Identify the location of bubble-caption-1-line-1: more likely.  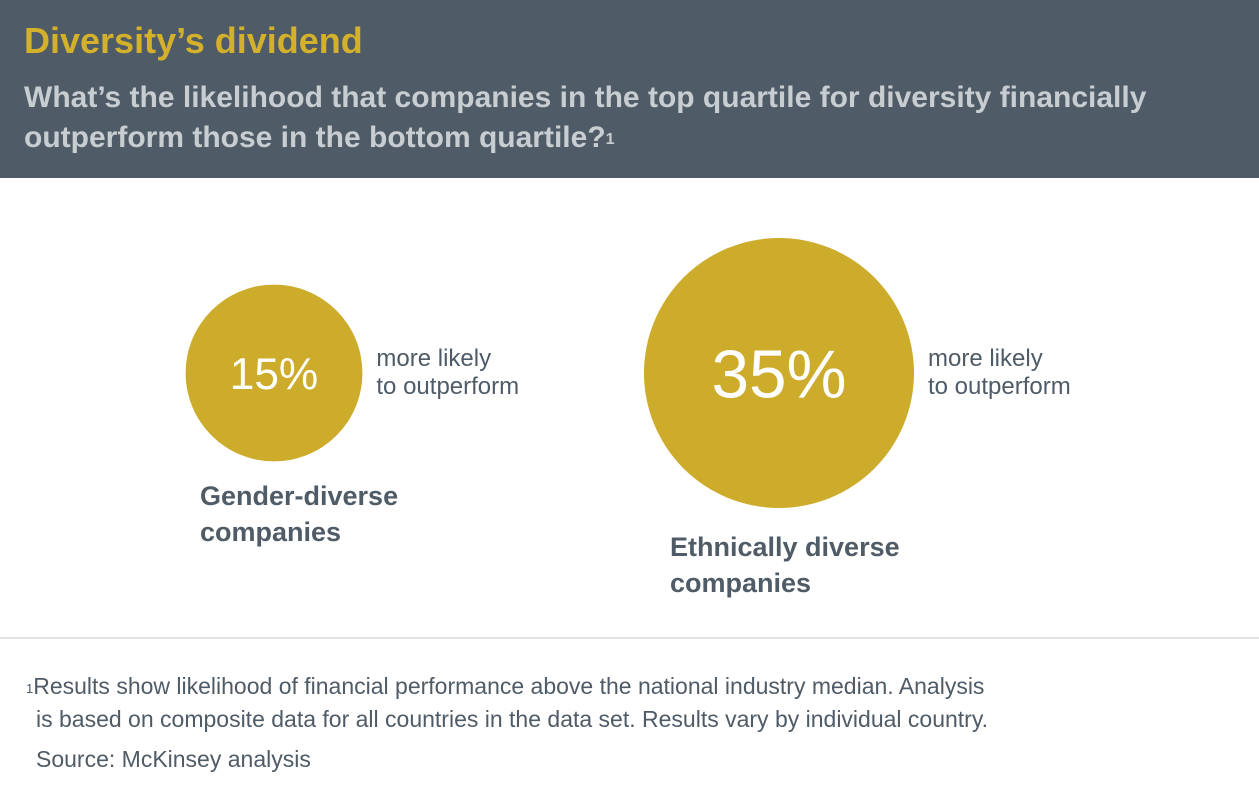
(433, 358).